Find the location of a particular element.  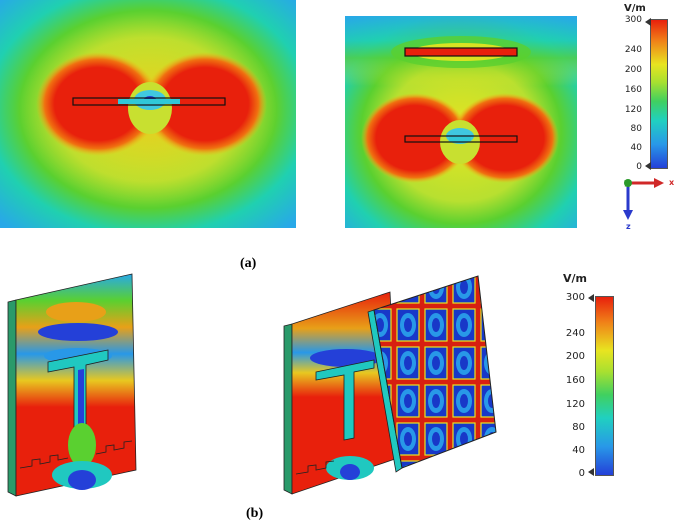

legend-unit-a: V/m is located at coordinates (635, 8).